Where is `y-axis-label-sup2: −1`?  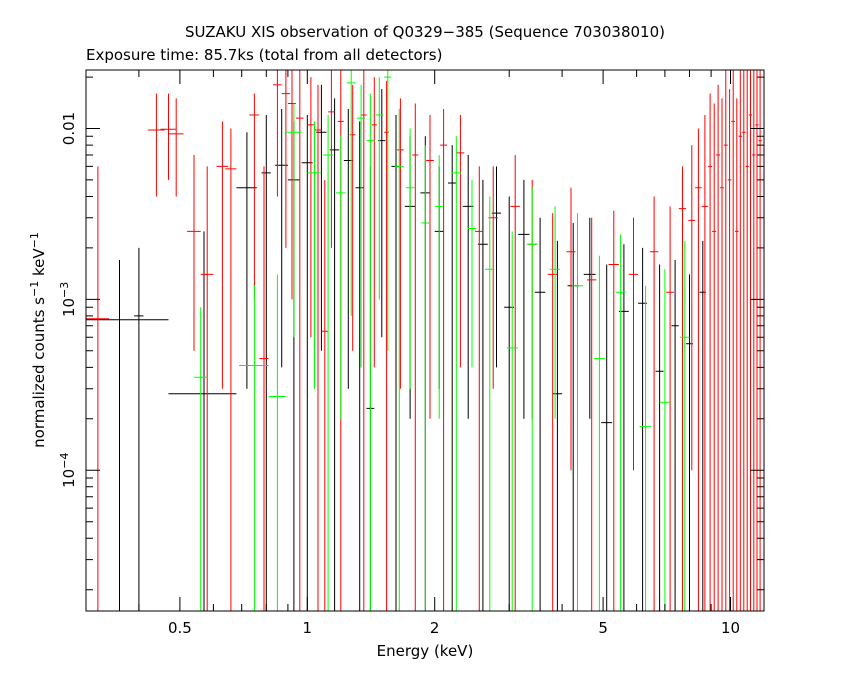
y-axis-label-sup2: −1 is located at coordinates (34, 240).